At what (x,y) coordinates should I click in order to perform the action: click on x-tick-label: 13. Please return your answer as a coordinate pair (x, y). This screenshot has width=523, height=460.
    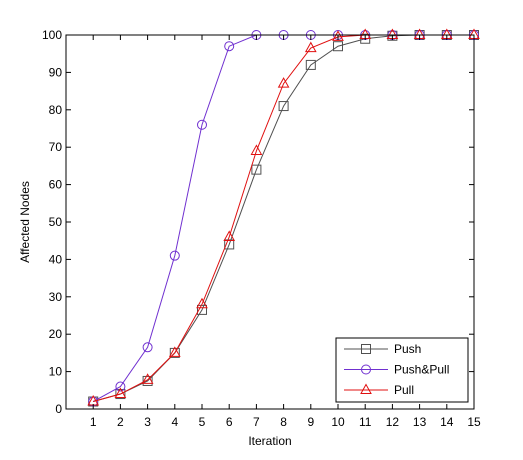
    Looking at the image, I should click on (420, 422).